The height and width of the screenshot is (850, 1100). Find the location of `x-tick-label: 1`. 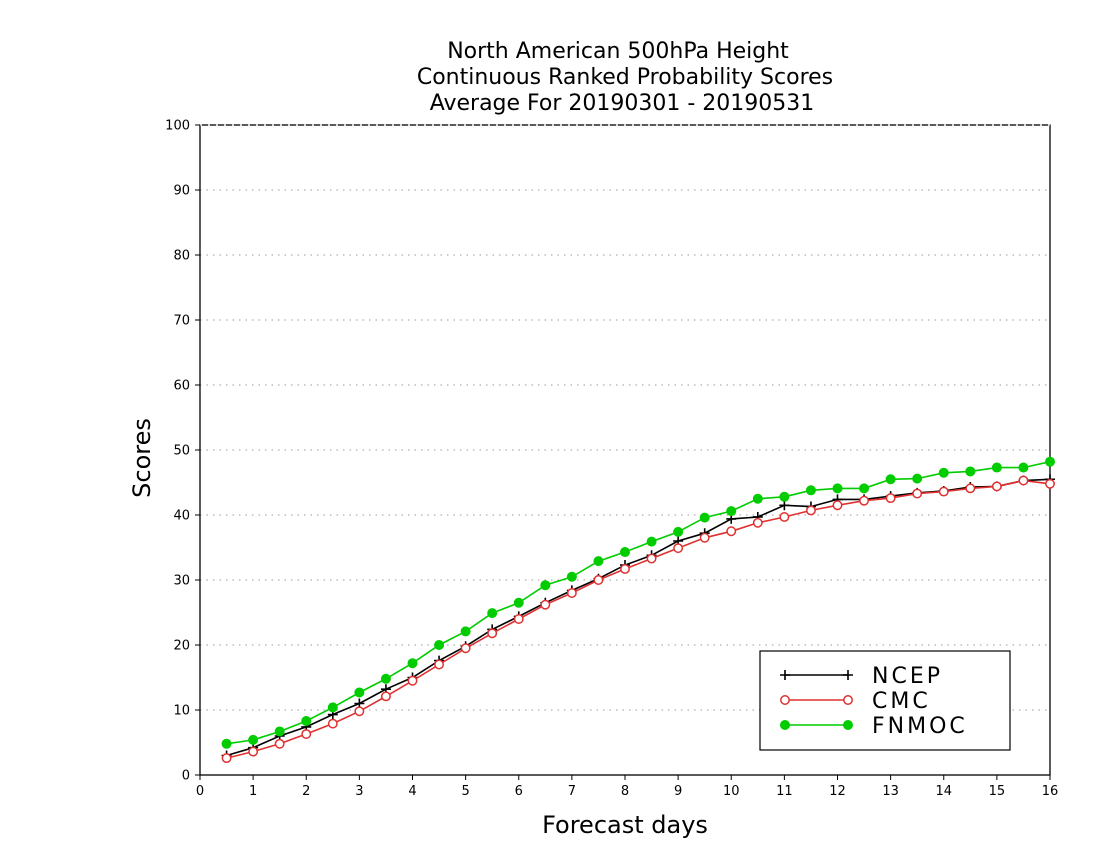

x-tick-label: 1 is located at coordinates (253, 791).